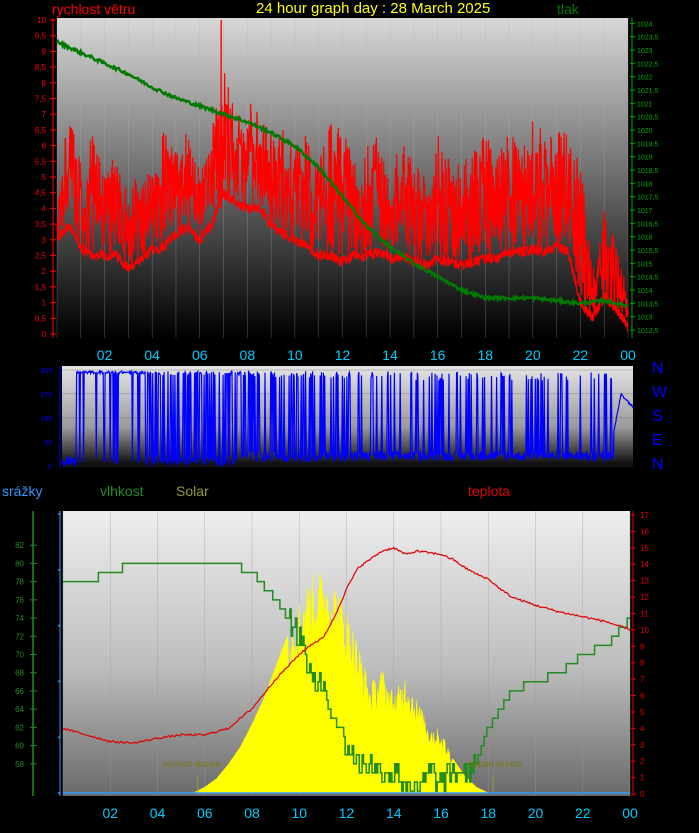  What do you see at coordinates (645, 78) in the screenshot?
I see `pressure-tick-label: 1022` at bounding box center [645, 78].